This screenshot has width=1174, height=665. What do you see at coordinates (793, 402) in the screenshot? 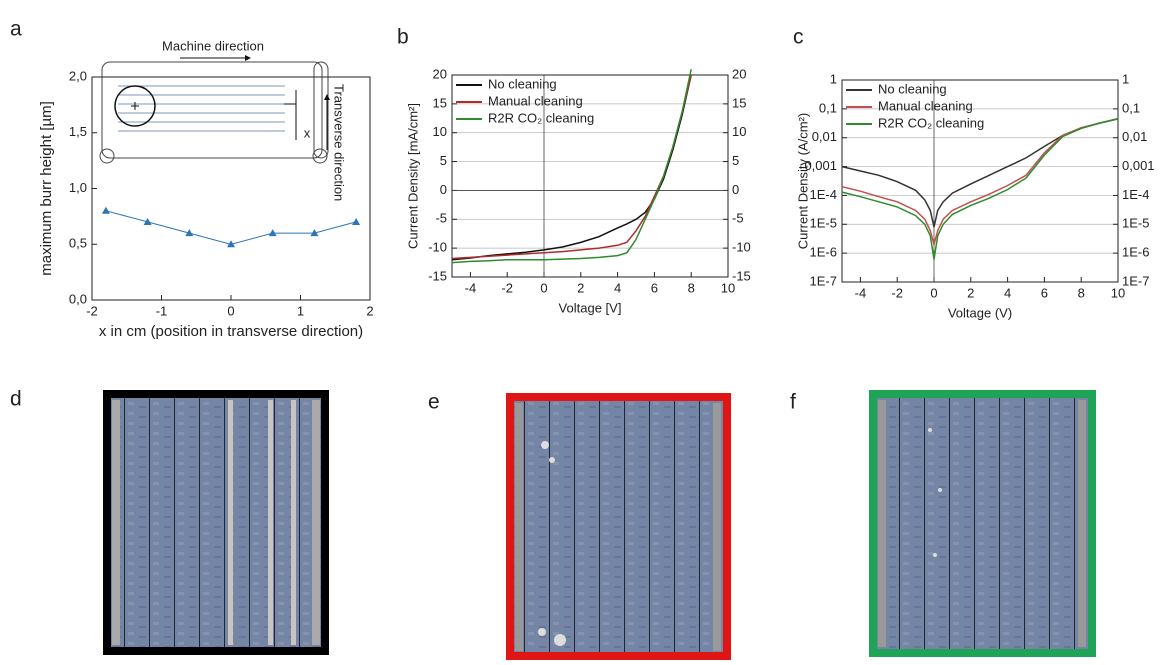
I see `panel-label: f` at bounding box center [793, 402].